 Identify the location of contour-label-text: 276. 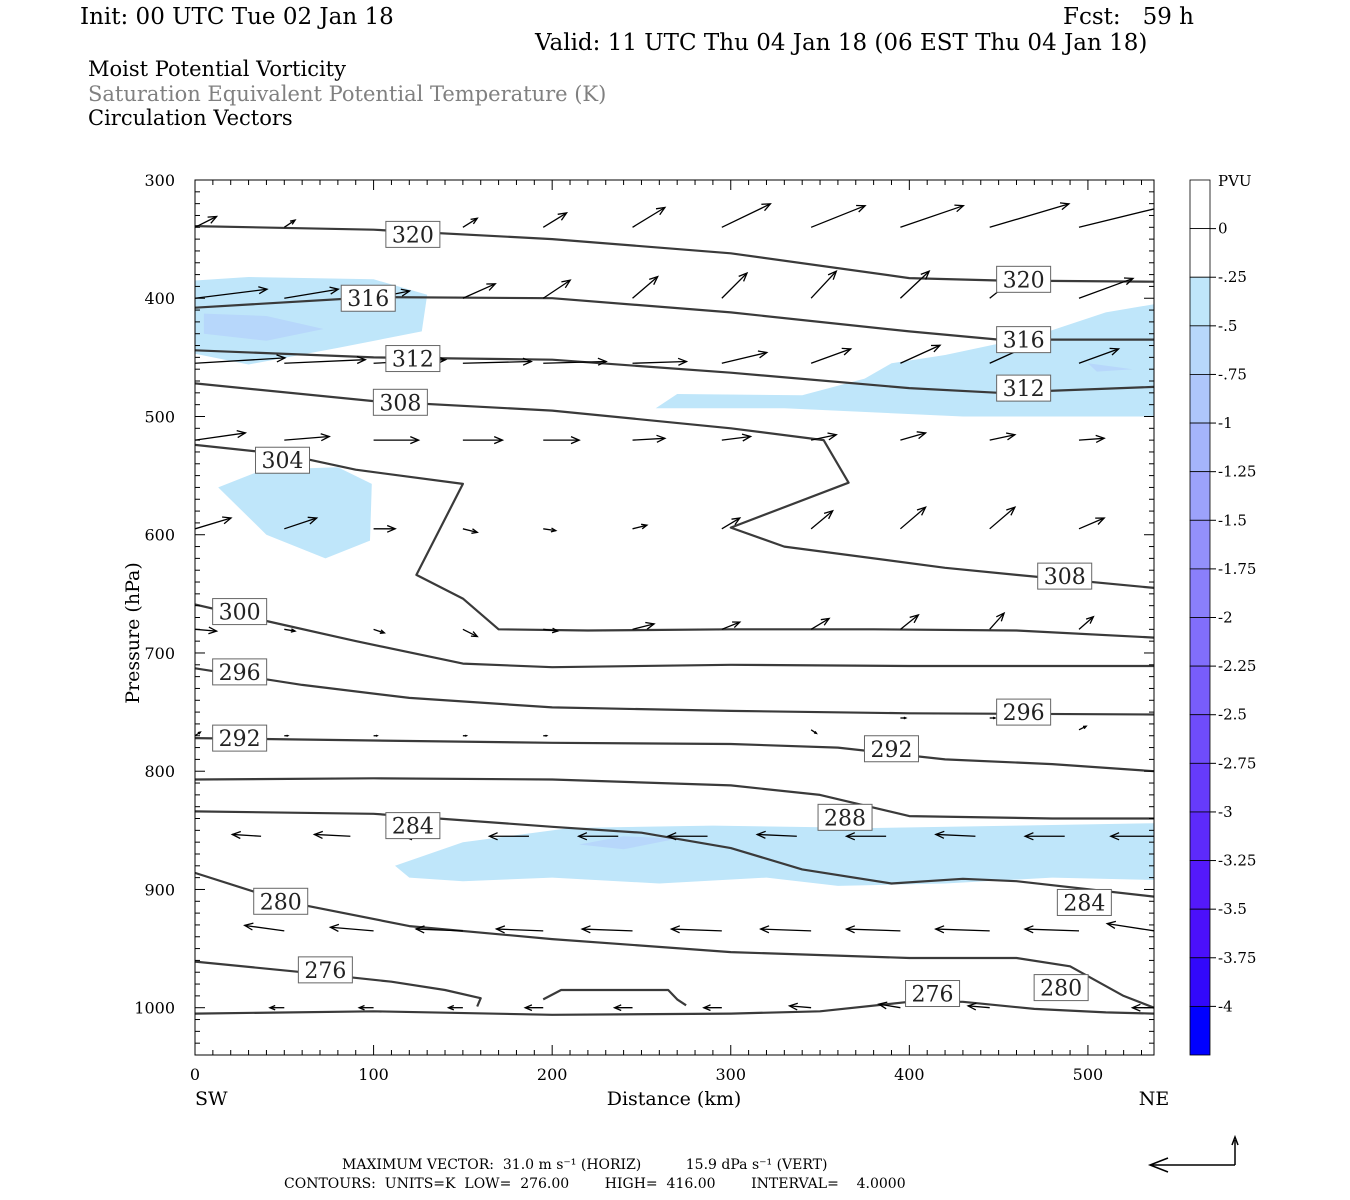
(325, 971).